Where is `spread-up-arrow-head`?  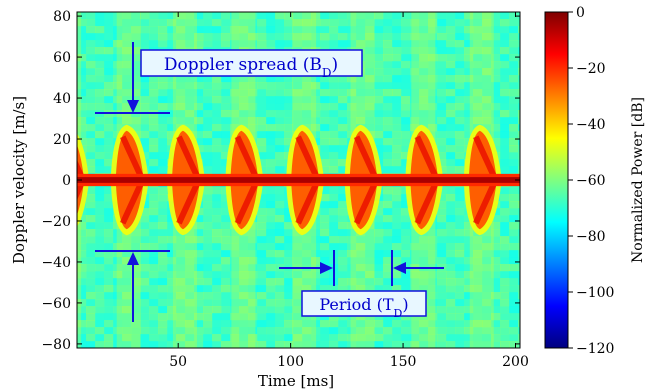
spread-up-arrow-head is located at coordinates (133, 258).